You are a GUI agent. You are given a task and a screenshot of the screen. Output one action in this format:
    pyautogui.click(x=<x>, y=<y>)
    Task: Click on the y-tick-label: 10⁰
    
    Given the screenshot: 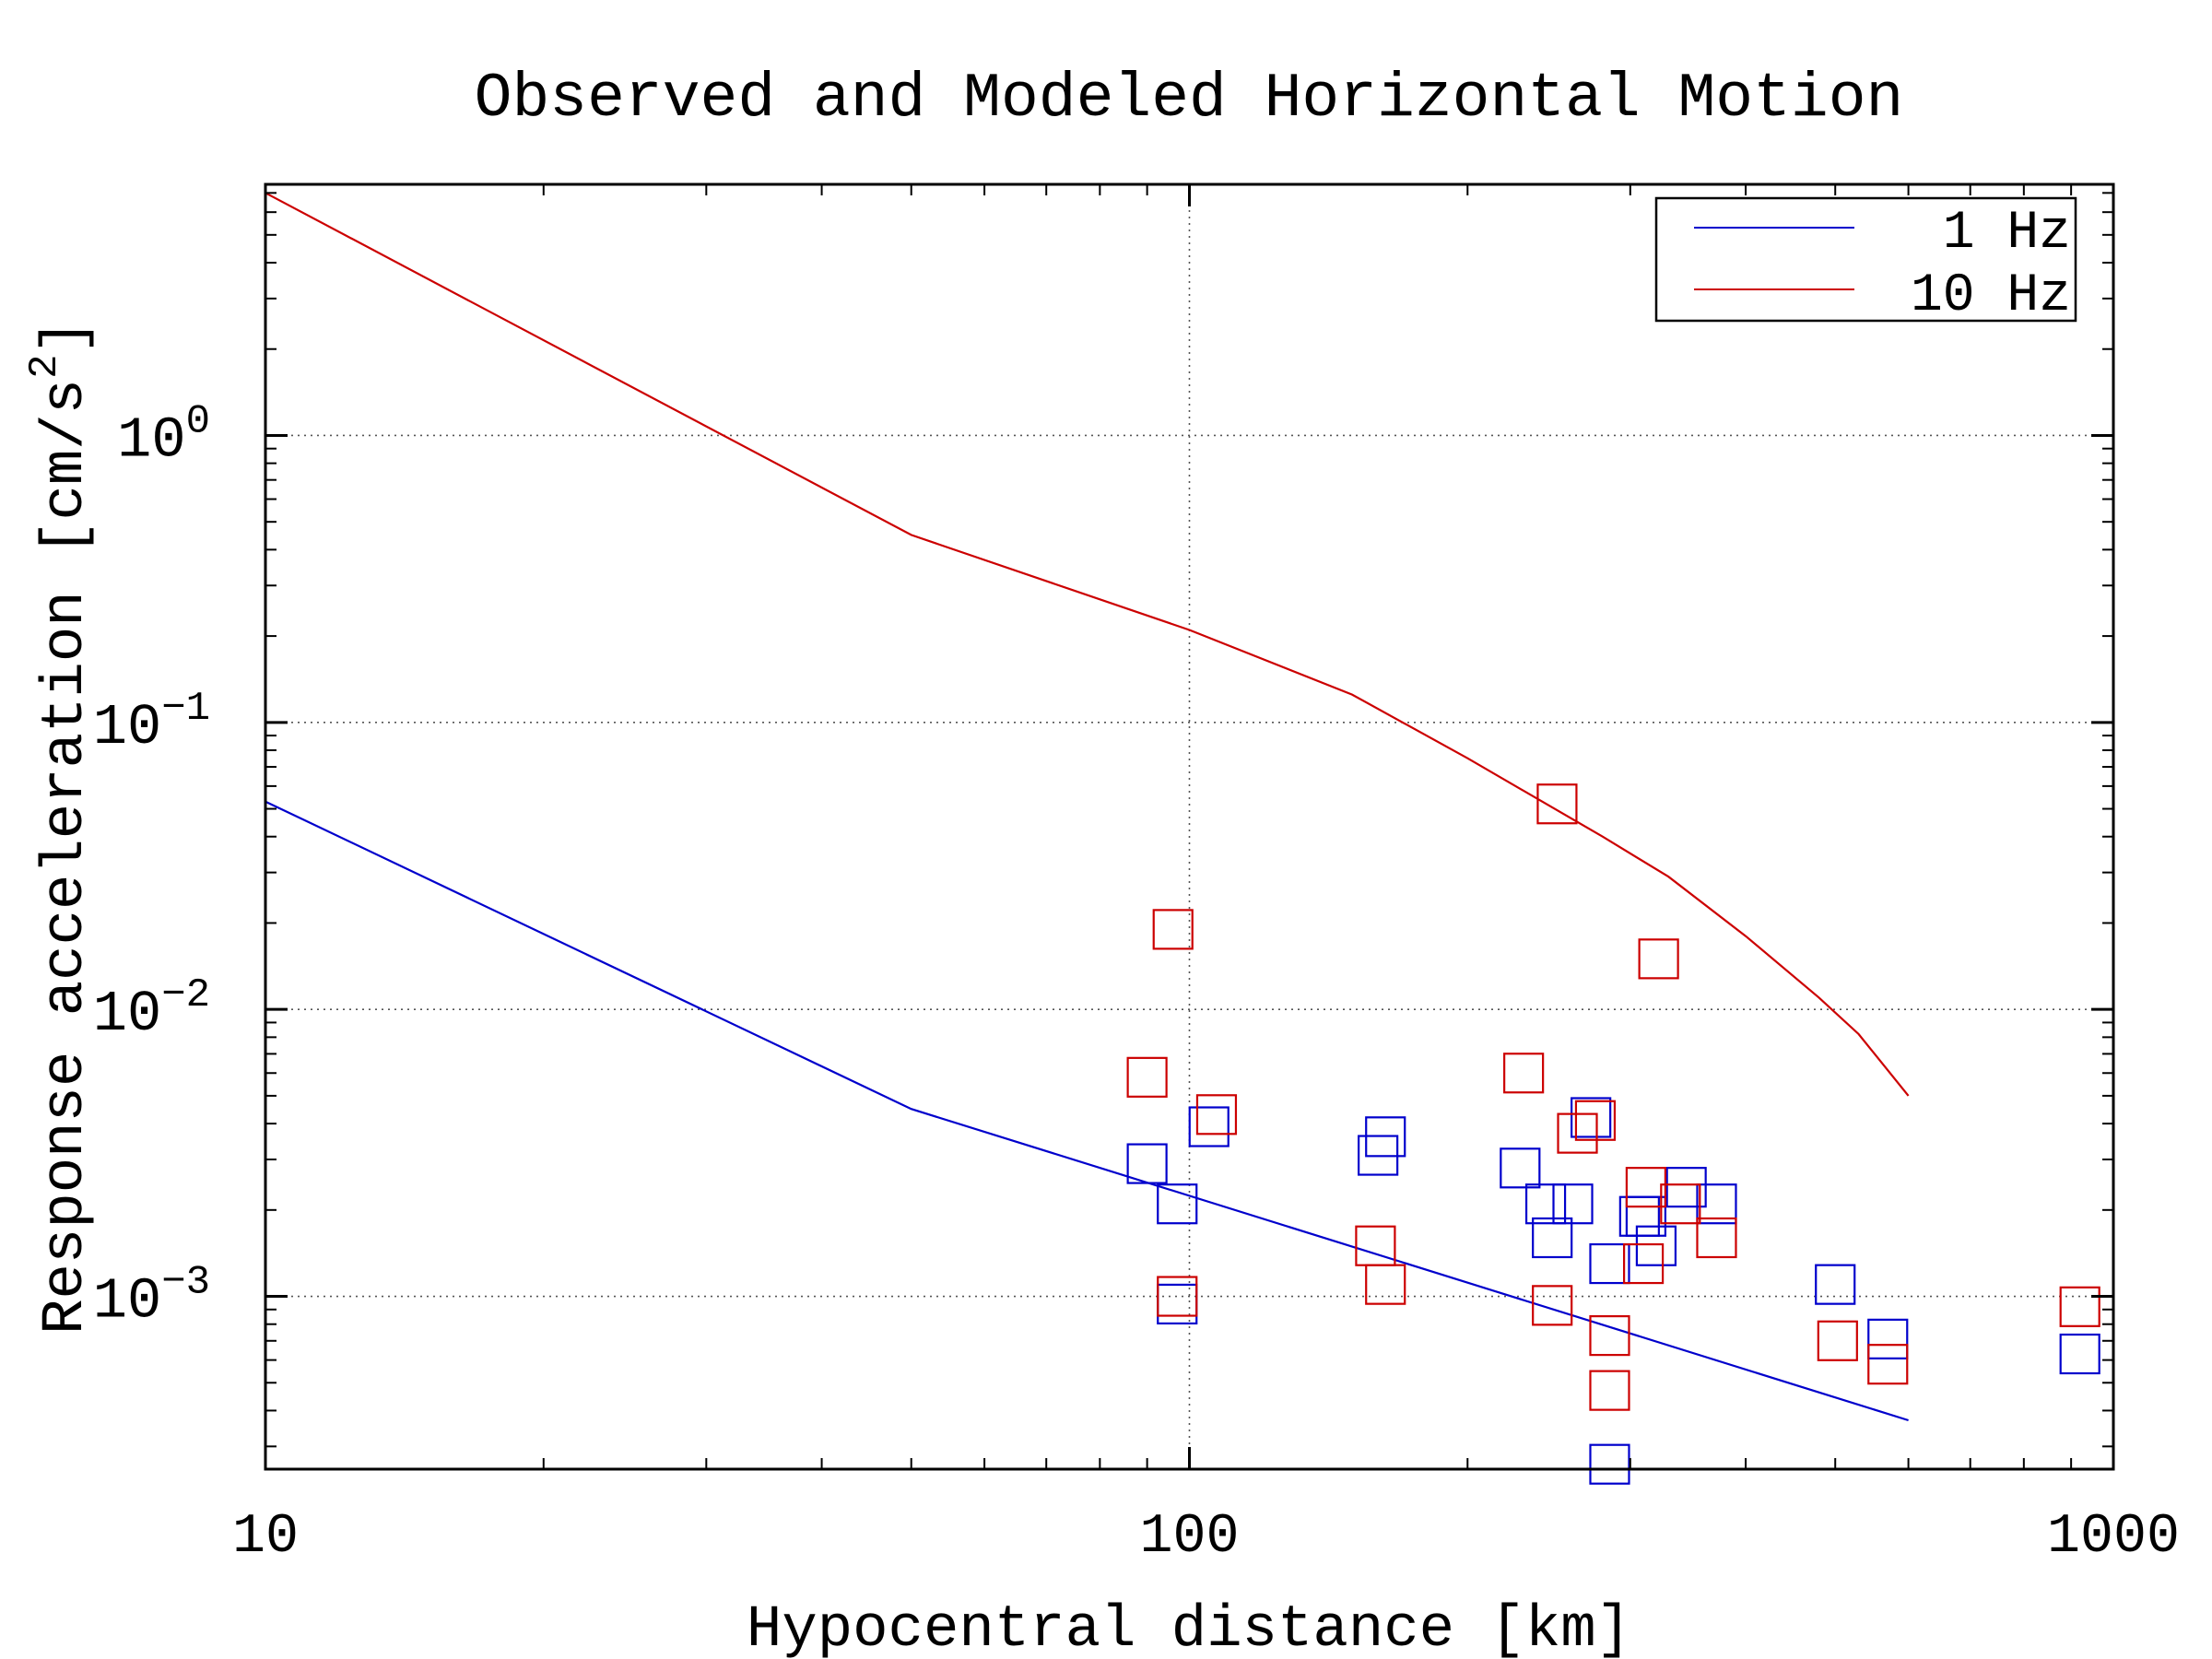 What is the action you would take?
    pyautogui.click(x=163, y=435)
    